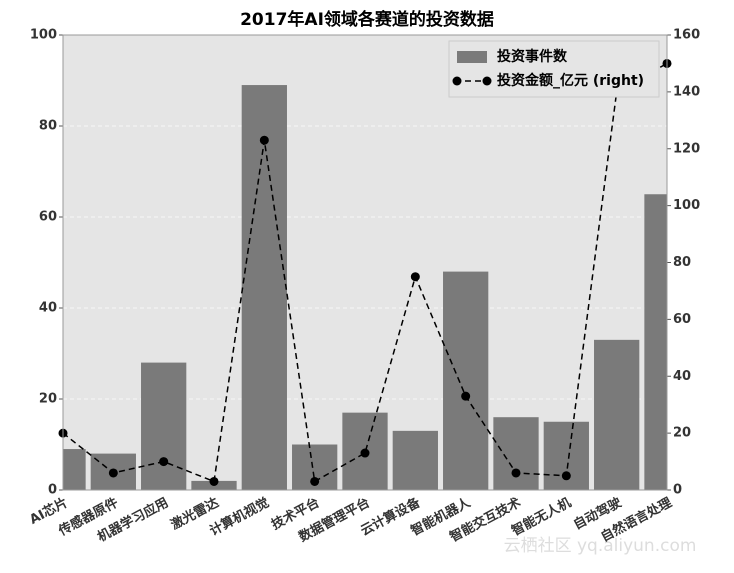 The image size is (734, 573). Describe the element at coordinates (472, 57) in the screenshot. I see `legend-swatch` at that location.